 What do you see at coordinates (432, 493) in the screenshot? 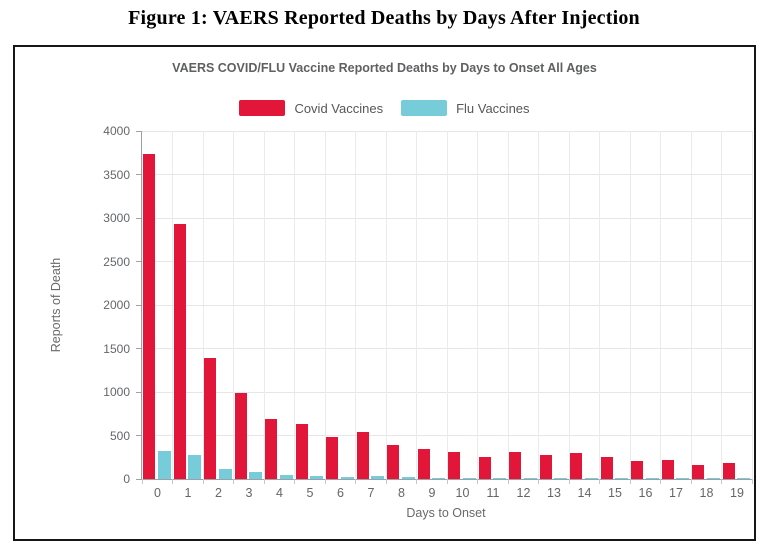
I see `x-tick-label: 9` at bounding box center [432, 493].